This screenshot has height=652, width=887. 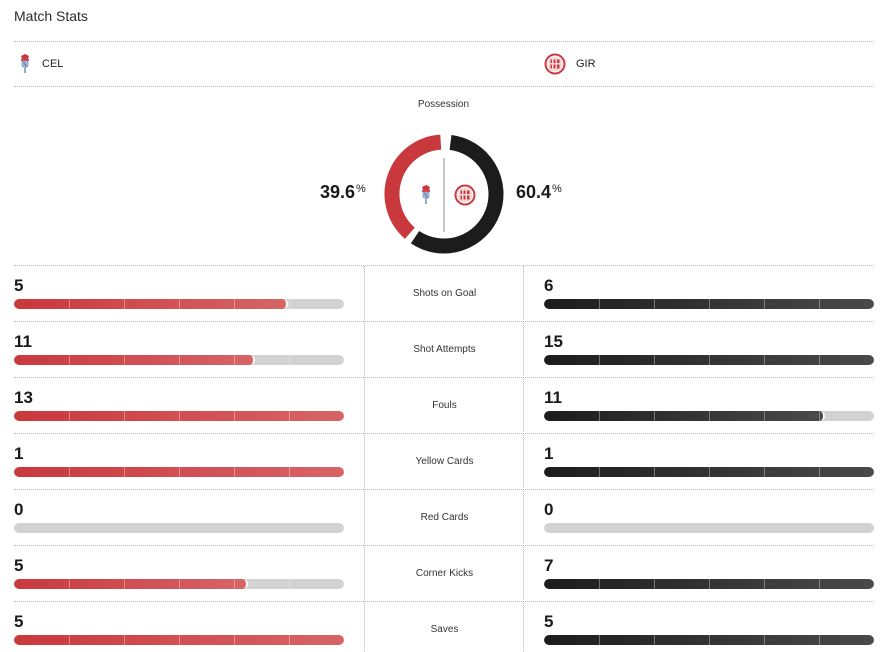 What do you see at coordinates (53, 64) in the screenshot?
I see `home-team-abbr: CEL` at bounding box center [53, 64].